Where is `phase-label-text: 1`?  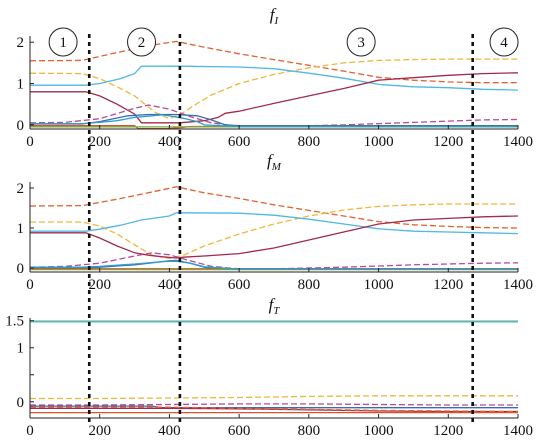 phase-label-text: 1 is located at coordinates (63, 43).